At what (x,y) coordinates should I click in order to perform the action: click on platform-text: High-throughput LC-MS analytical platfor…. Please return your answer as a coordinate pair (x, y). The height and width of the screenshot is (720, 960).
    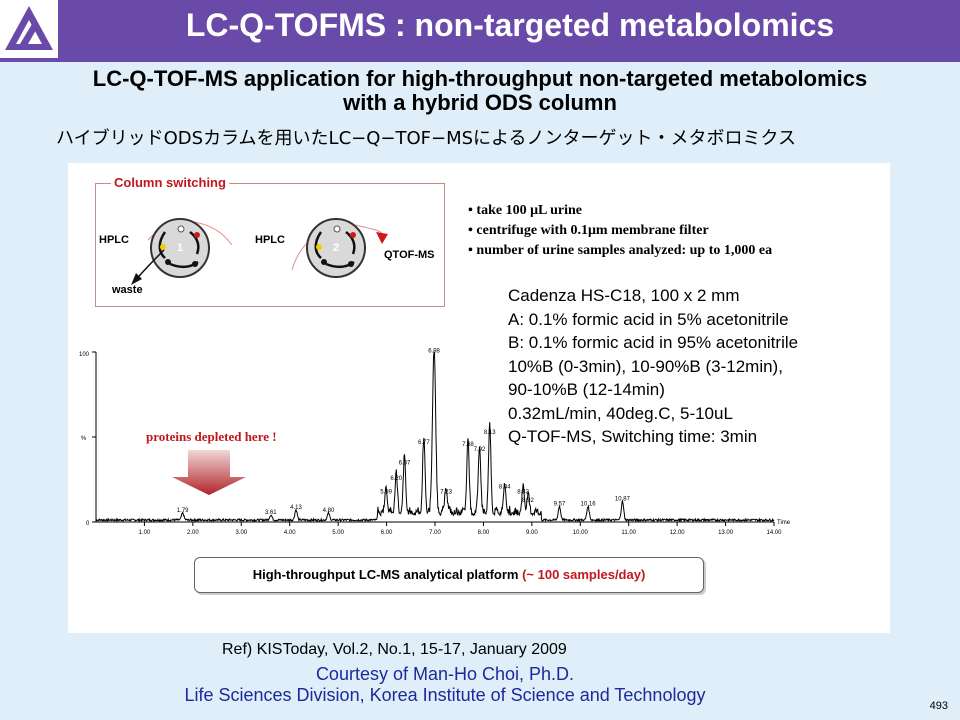
    Looking at the image, I should click on (387, 574).